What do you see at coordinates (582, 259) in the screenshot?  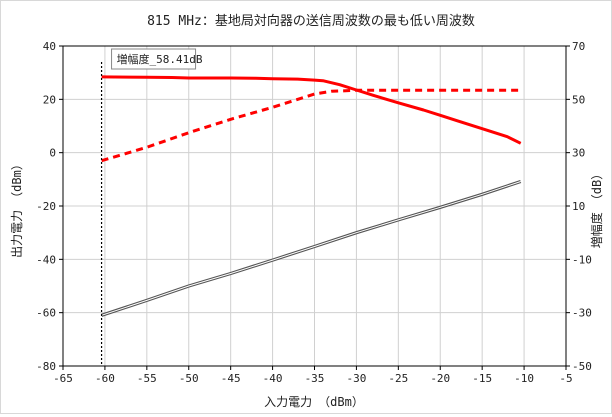 I see `y-right-tick-label: -10` at bounding box center [582, 259].